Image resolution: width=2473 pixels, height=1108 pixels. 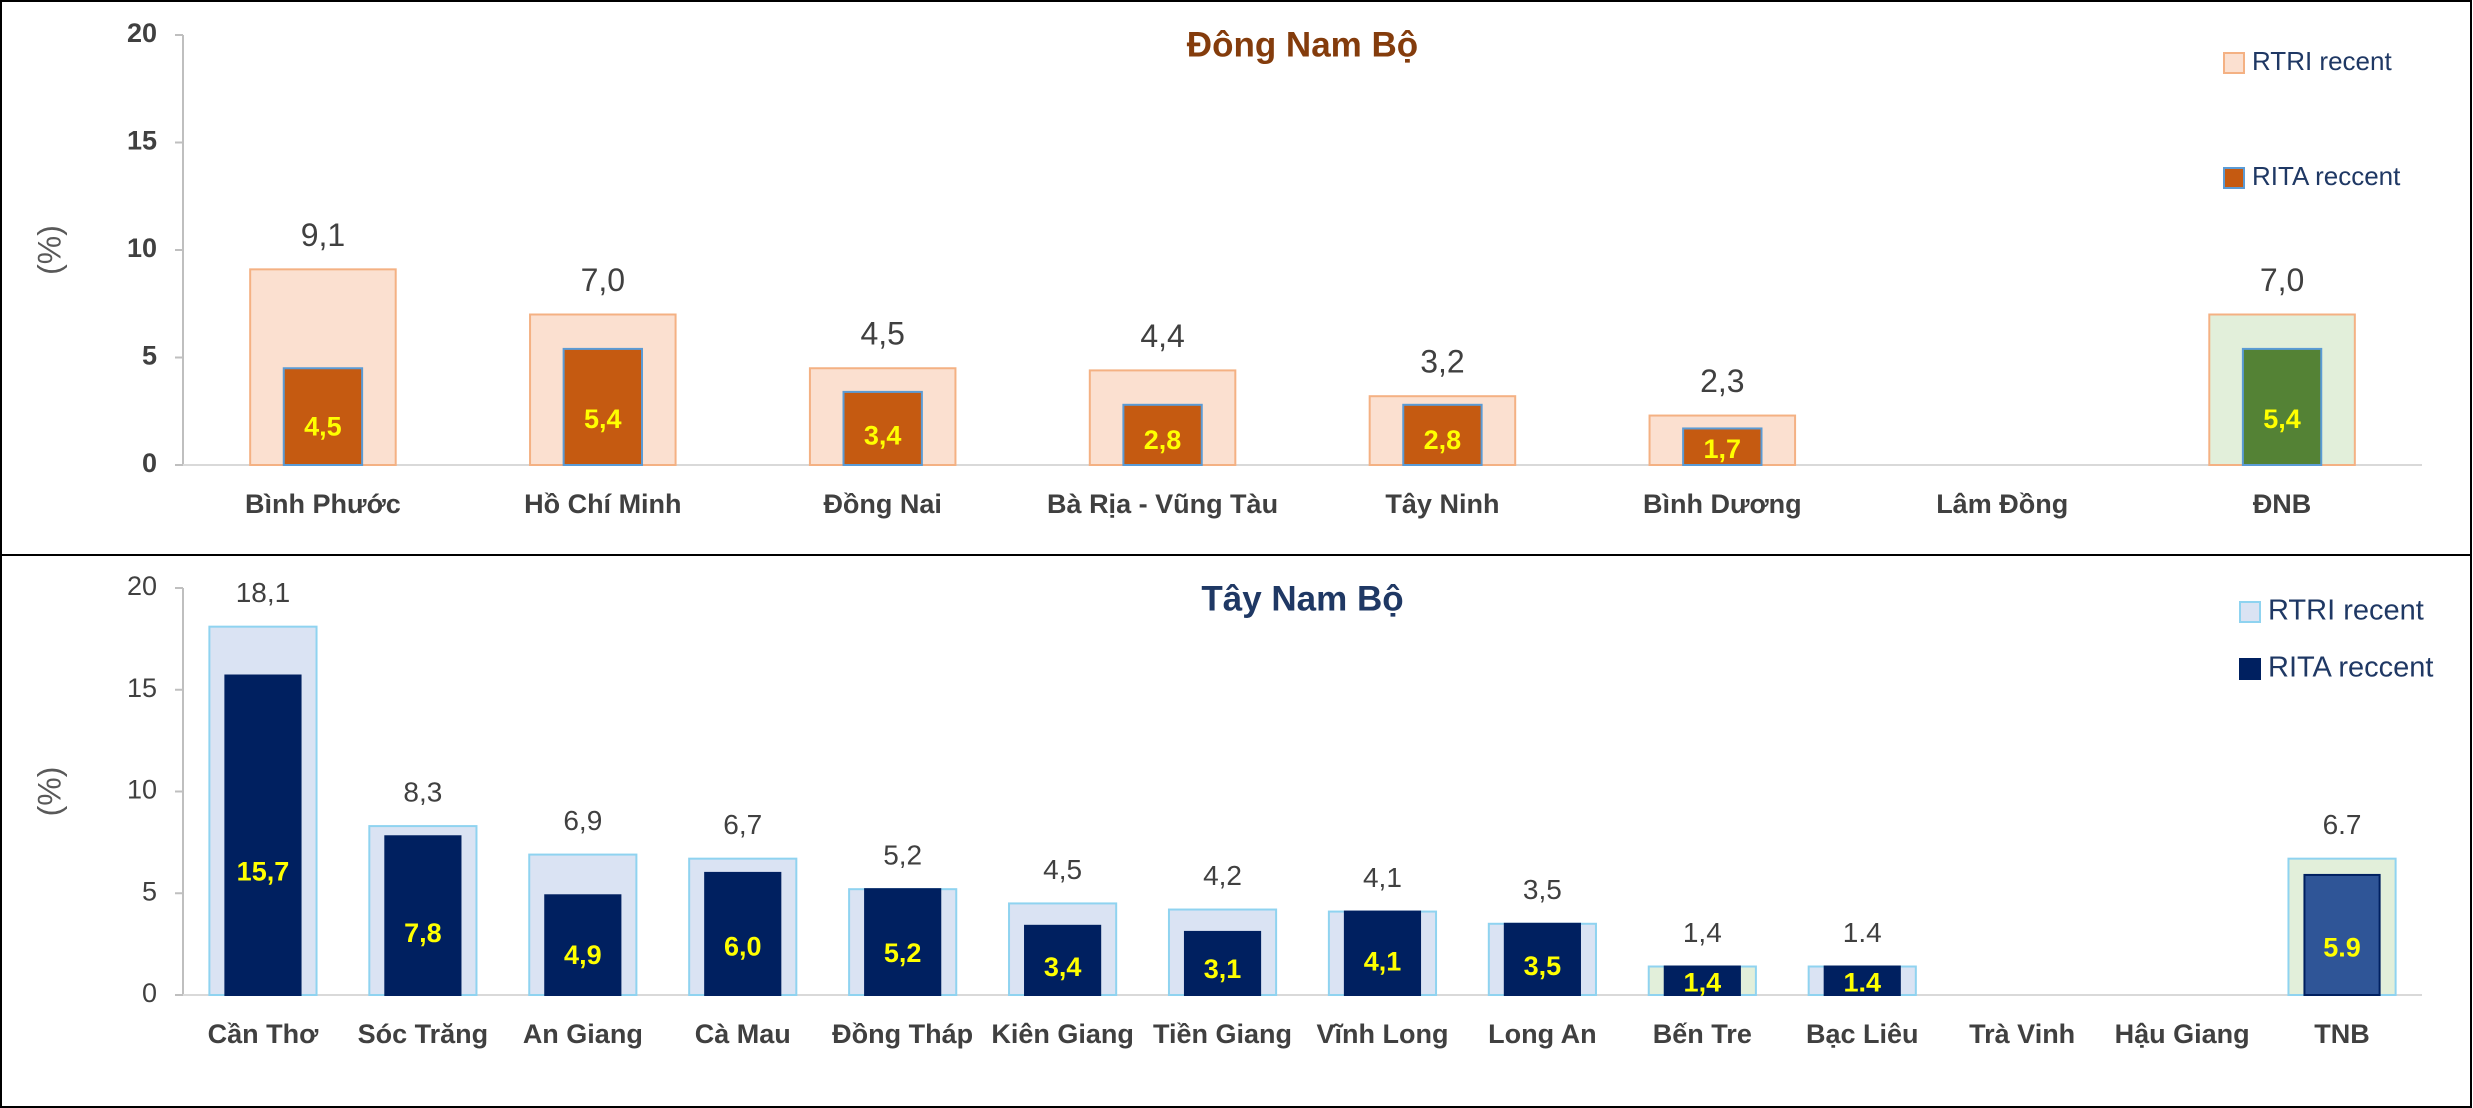 I want to click on x-tick-label: Cần Thơ, so click(x=263, y=1034).